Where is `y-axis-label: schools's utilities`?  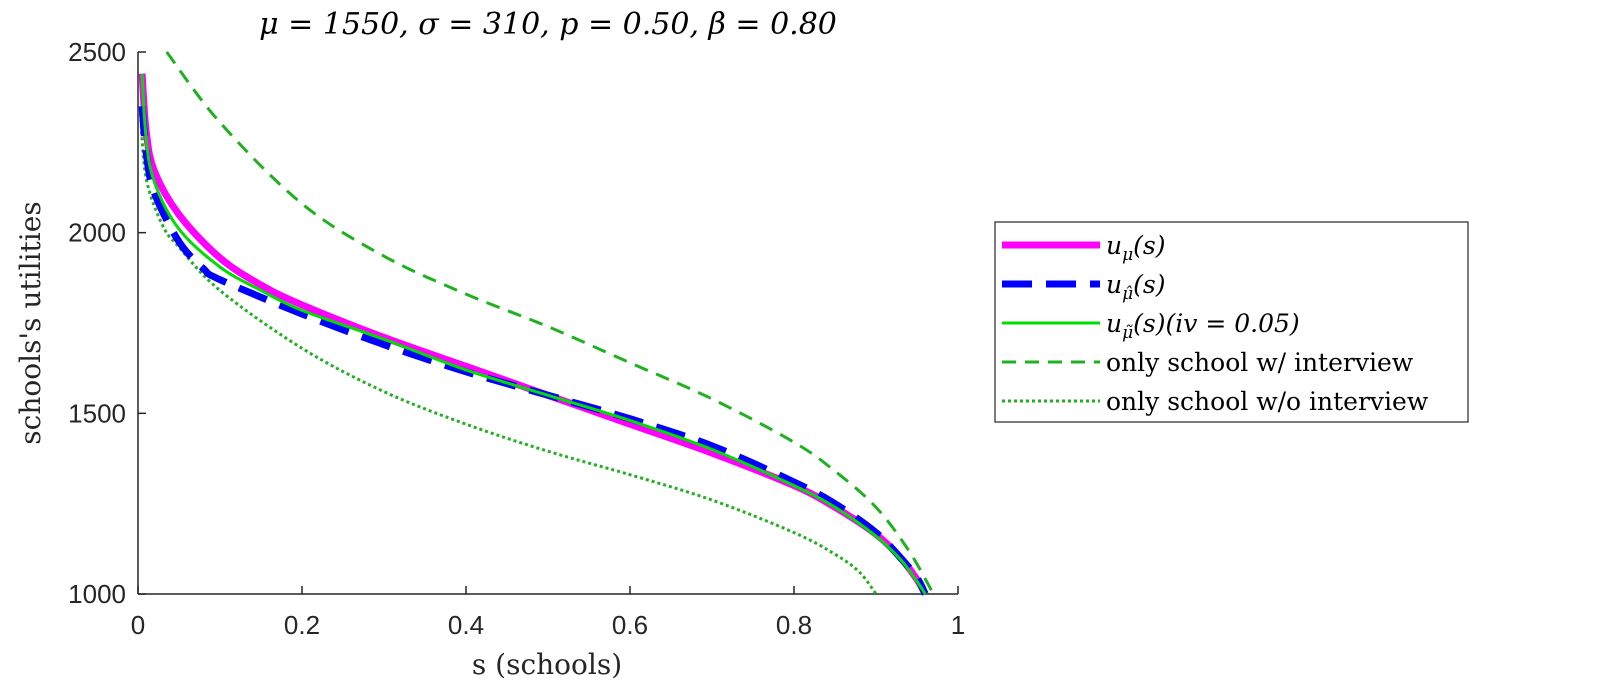
y-axis-label: schools's utilities is located at coordinates (30, 322).